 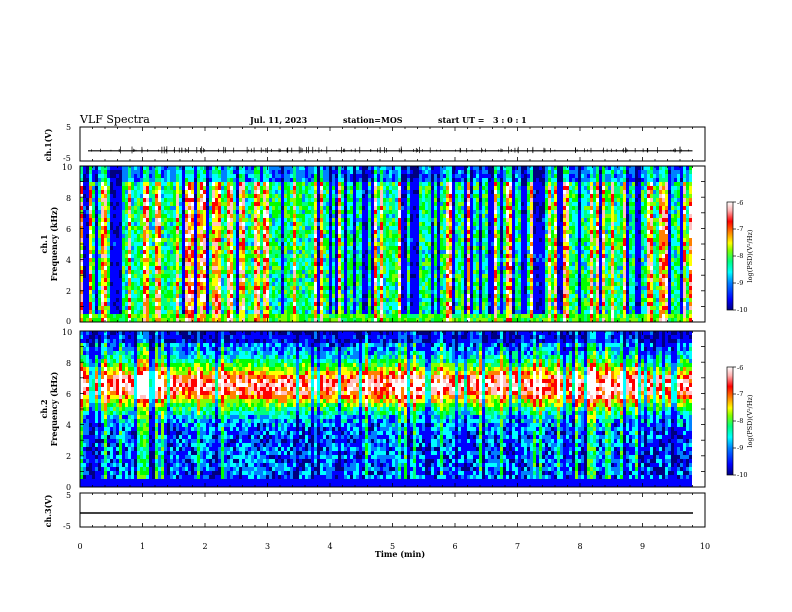 What do you see at coordinates (510, 120) in the screenshot?
I see `start-ut-value: 3 : 0 : 1` at bounding box center [510, 120].